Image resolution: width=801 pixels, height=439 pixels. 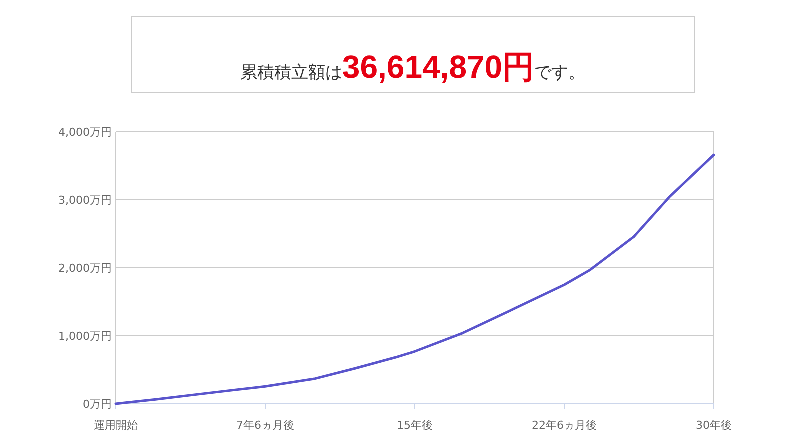 What do you see at coordinates (116, 425) in the screenshot?
I see `x-tick-label: 運用開始` at bounding box center [116, 425].